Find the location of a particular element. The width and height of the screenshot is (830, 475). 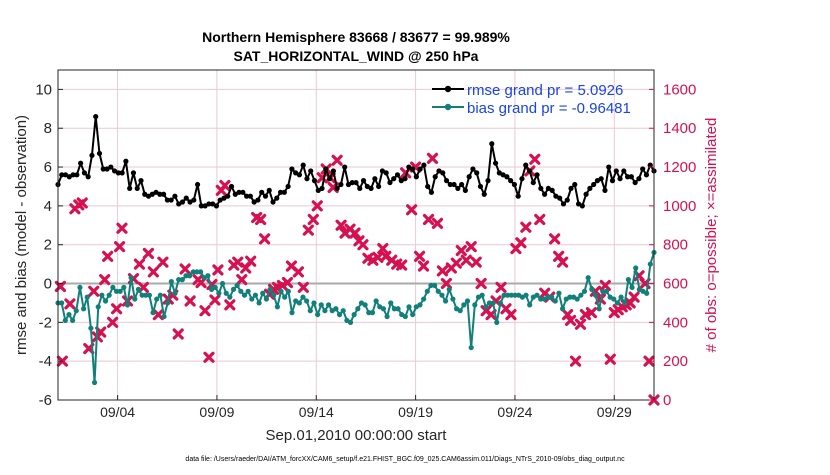

y-tick-label-left: 8 is located at coordinates (48, 128).